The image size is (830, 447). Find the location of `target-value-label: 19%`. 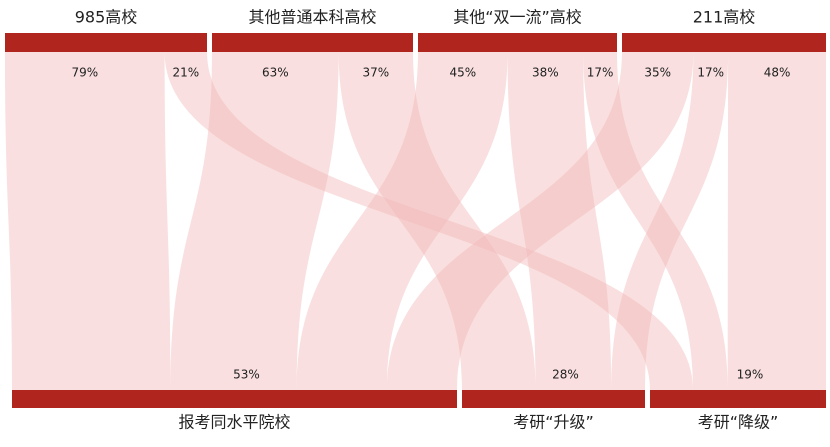

target-value-label: 19% is located at coordinates (750, 375).